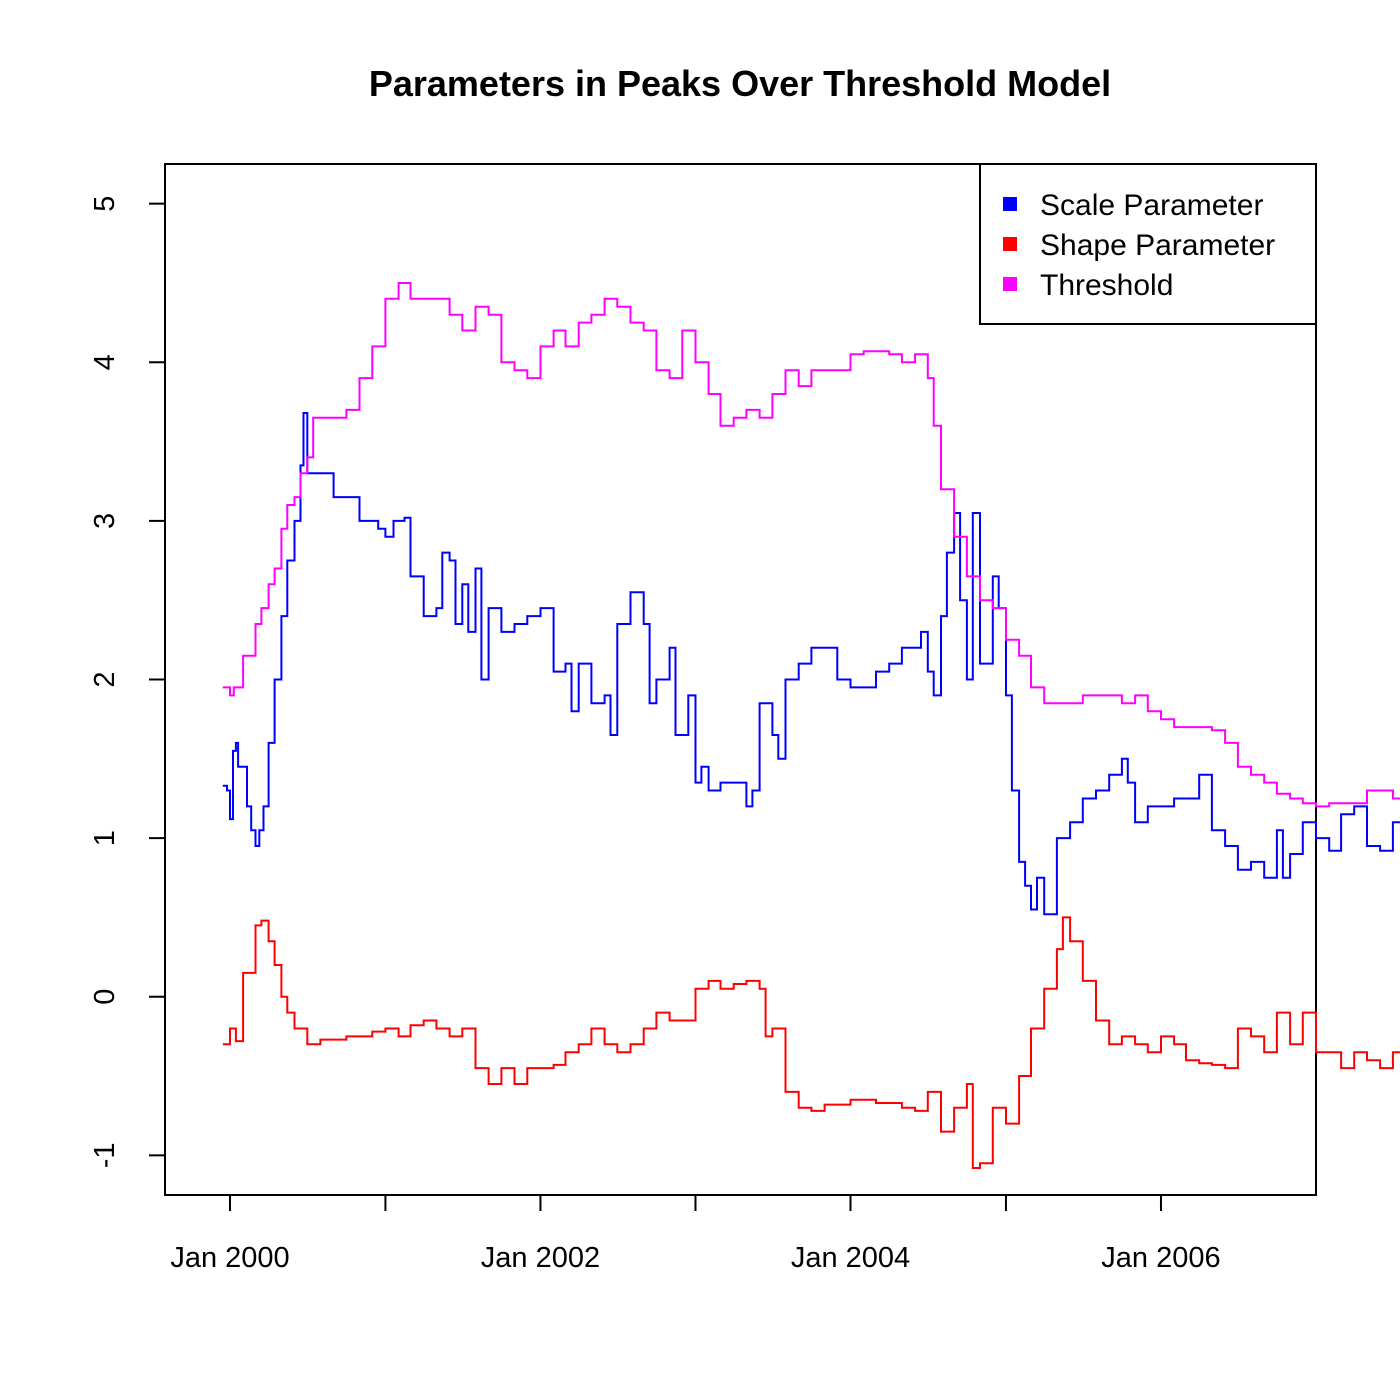 The image size is (1400, 1400). I want to click on y-tick-label: 0, so click(105, 997).